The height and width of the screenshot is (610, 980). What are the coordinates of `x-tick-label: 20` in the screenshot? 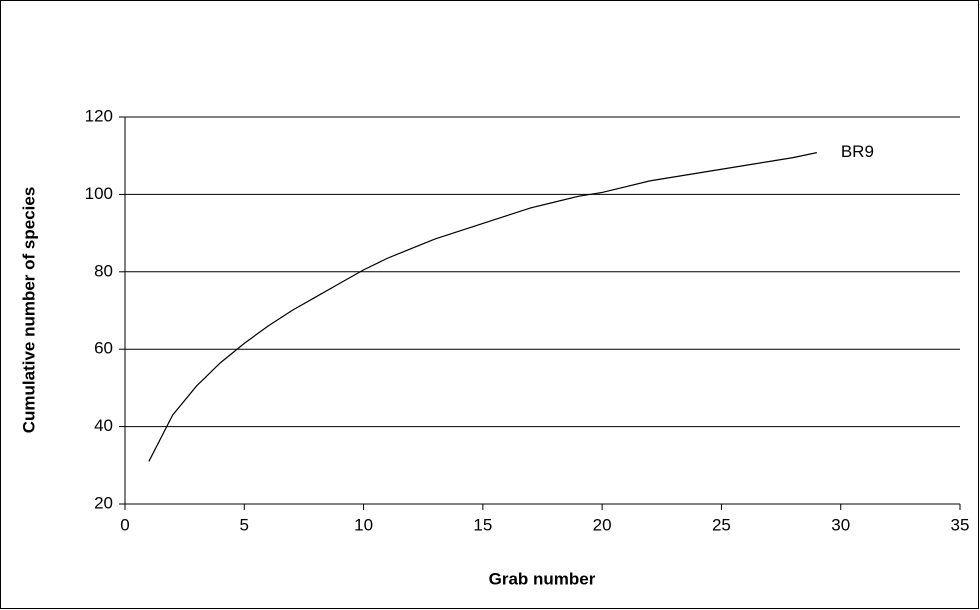 It's located at (602, 524).